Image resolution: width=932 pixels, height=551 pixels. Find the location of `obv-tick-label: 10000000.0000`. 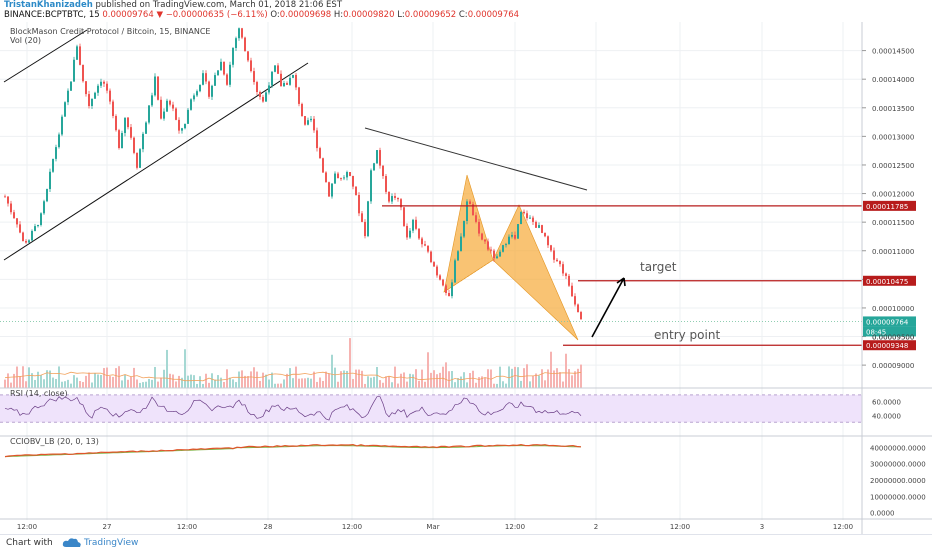

obv-tick-label: 10000000.0000 is located at coordinates (898, 497).